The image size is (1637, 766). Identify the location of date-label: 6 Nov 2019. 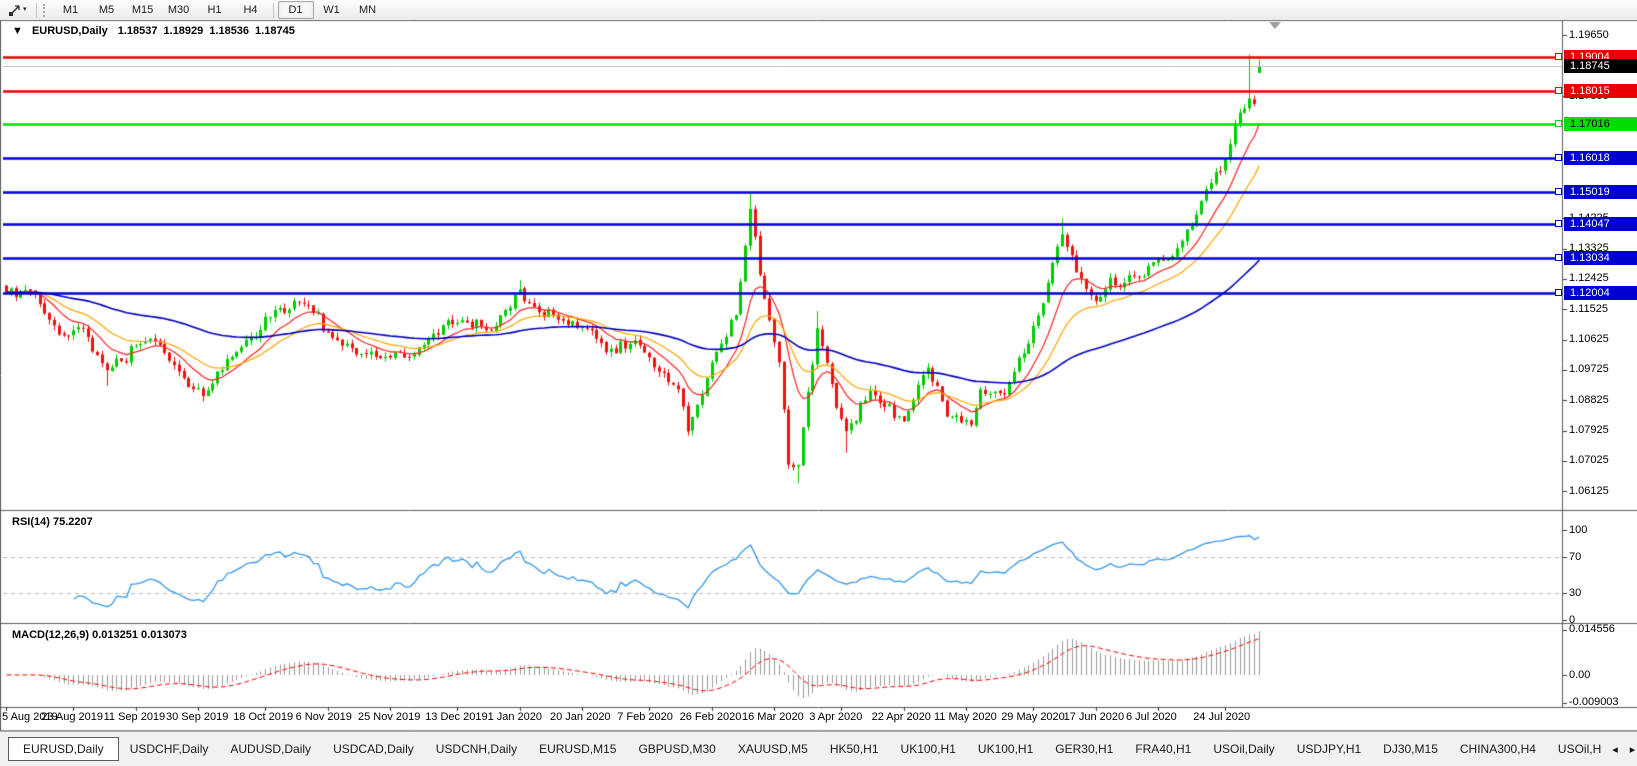
(323, 717).